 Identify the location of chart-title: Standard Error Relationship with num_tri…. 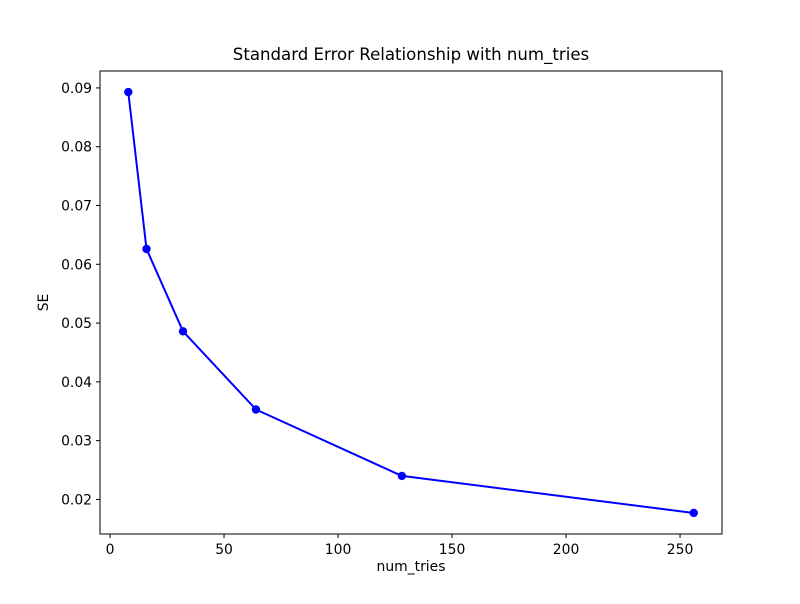
(411, 55).